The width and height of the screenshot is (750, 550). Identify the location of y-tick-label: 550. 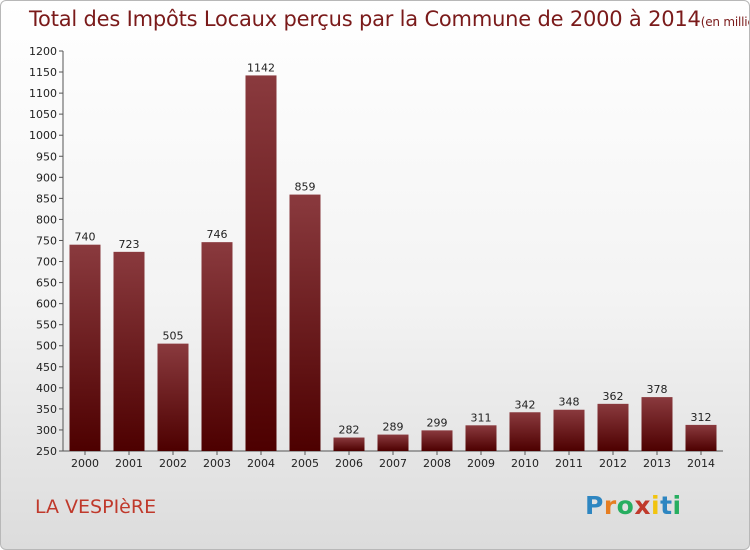
(46, 325).